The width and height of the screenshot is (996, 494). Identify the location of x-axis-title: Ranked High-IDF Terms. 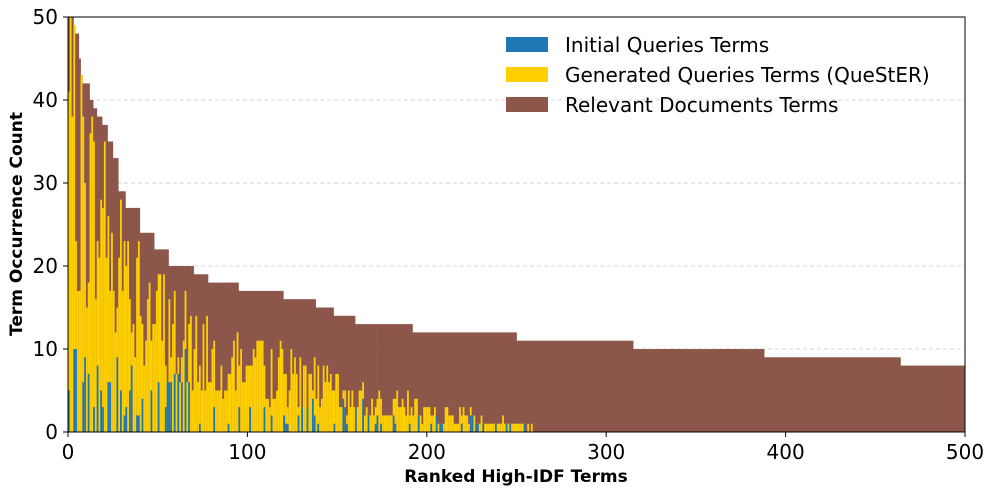
(516, 477).